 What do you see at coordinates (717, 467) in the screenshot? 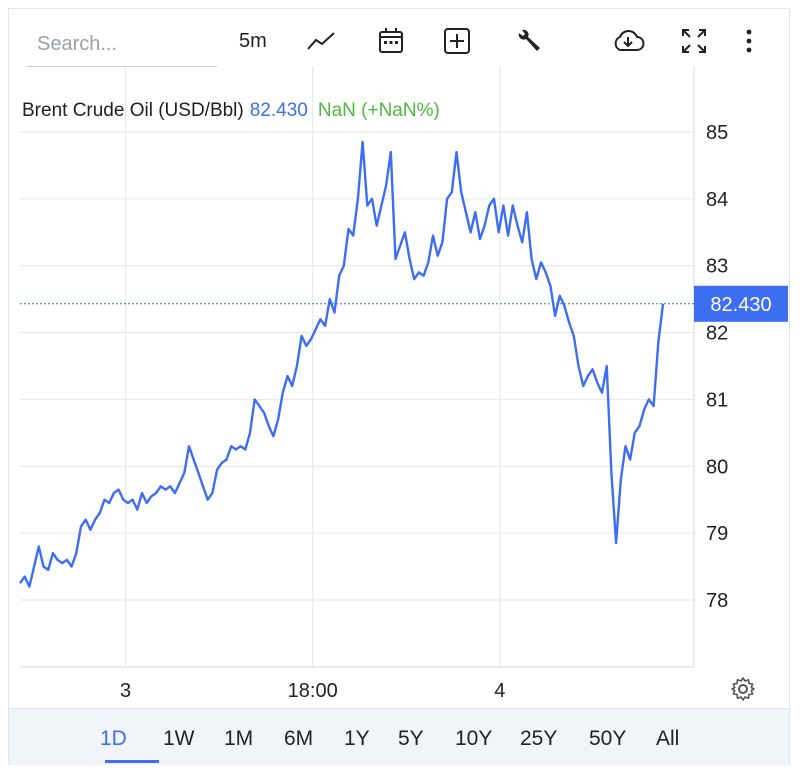
I see `y-tick-label: 80` at bounding box center [717, 467].